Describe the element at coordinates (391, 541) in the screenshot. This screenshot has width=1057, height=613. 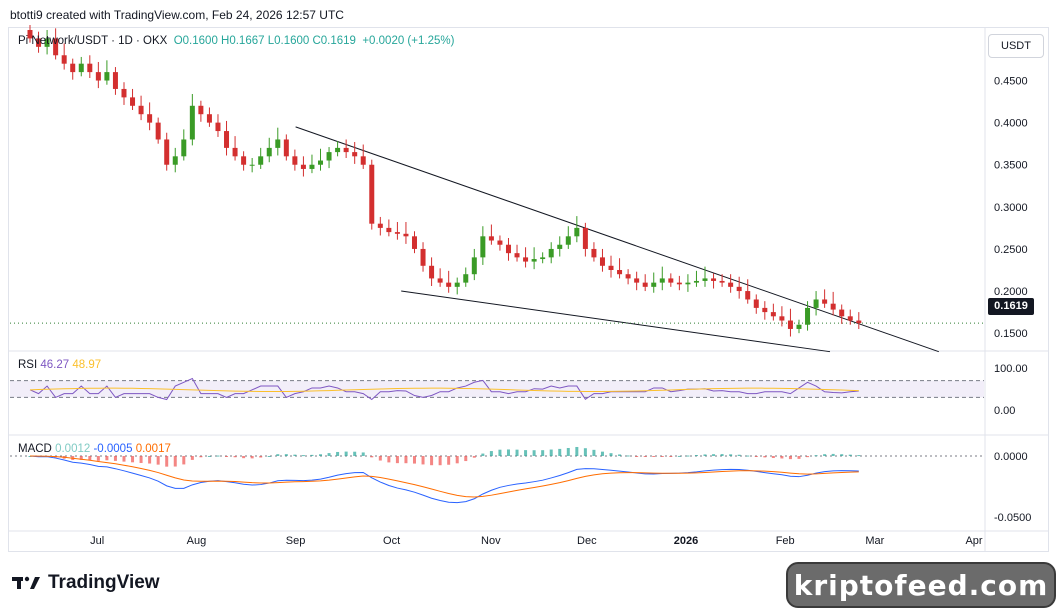
I see `time-tick-label: Oct` at that location.